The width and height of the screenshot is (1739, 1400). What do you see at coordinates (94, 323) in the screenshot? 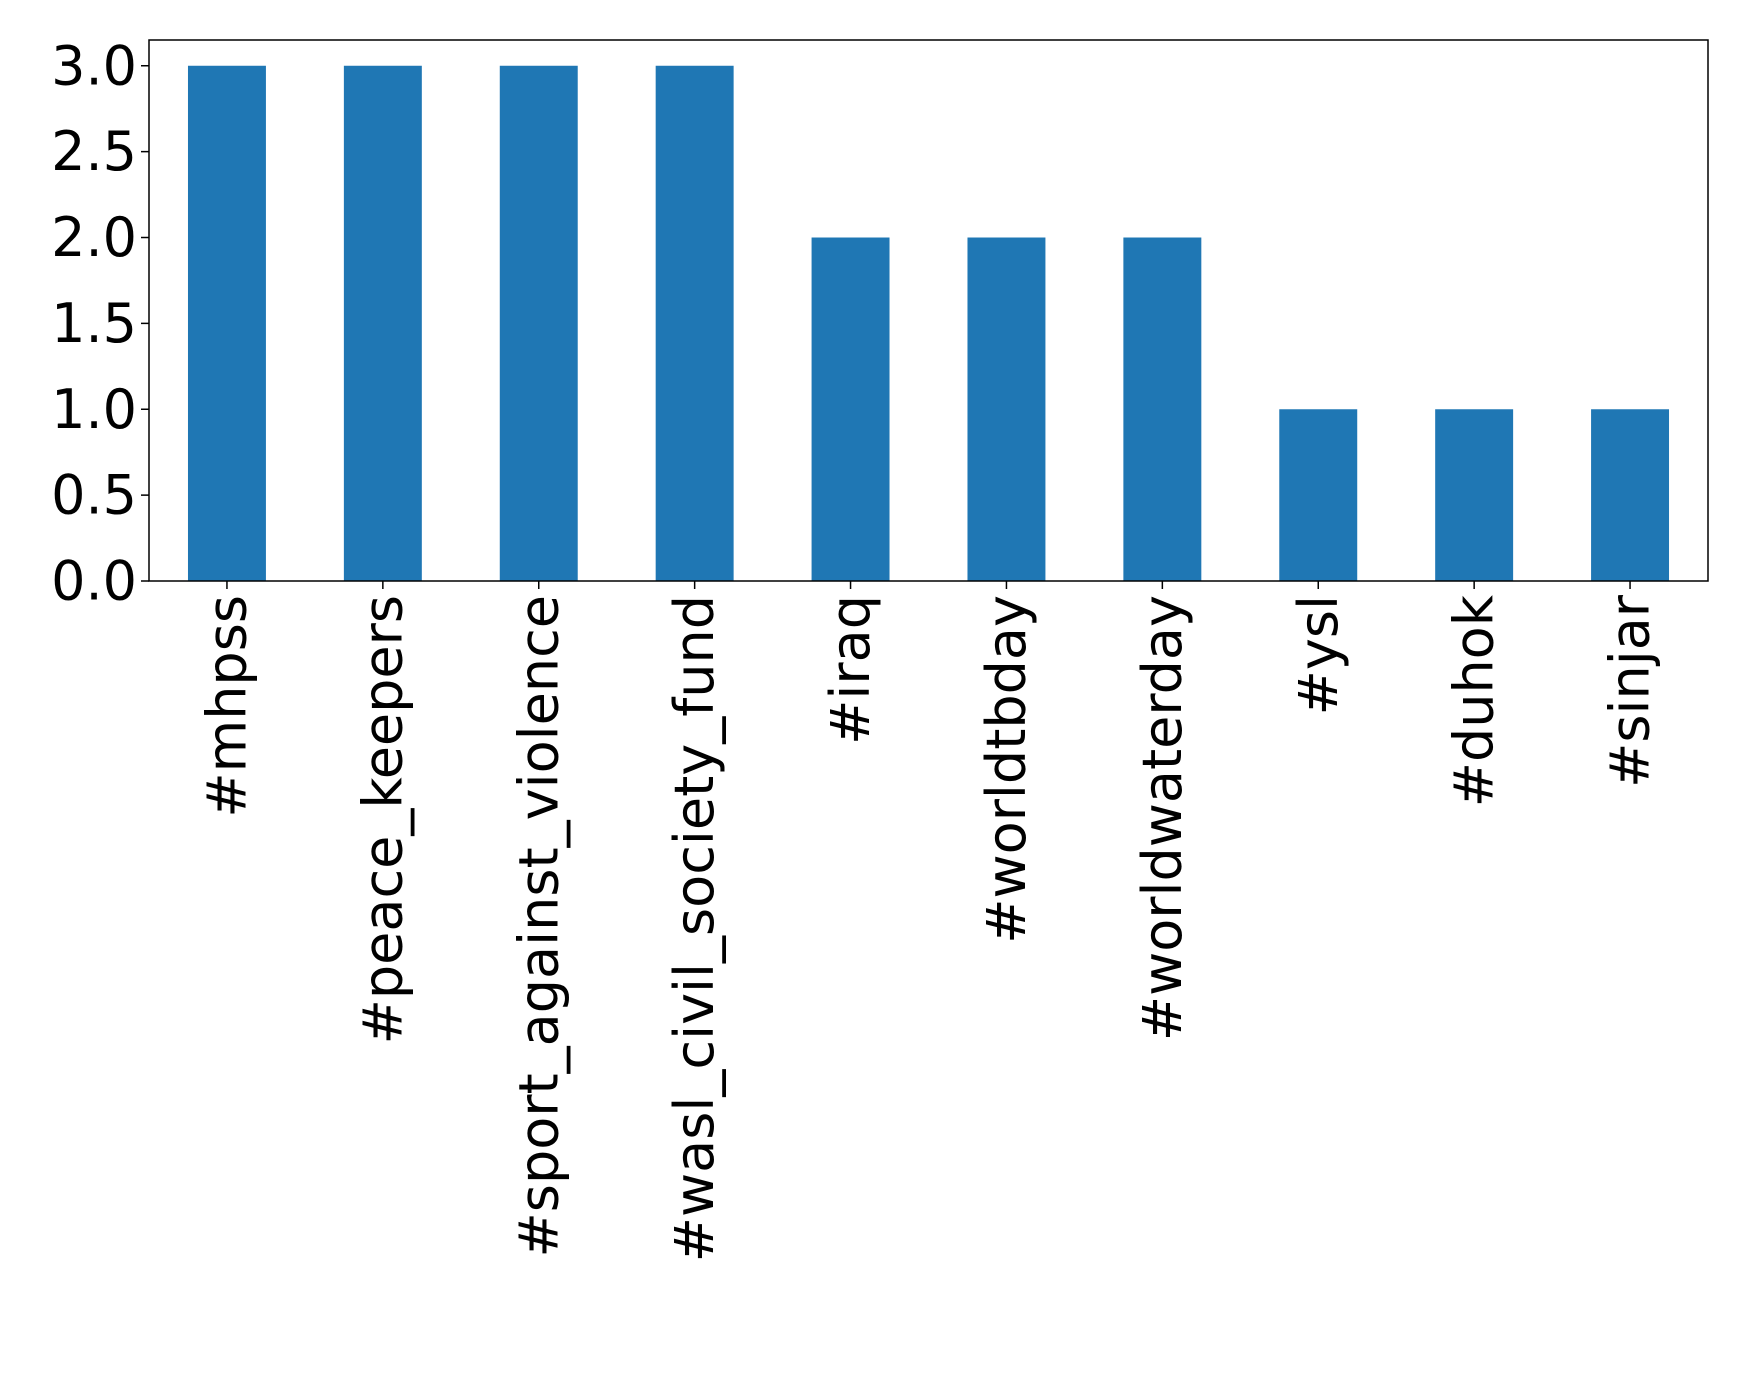
I see `y-tick-label: 1.5` at bounding box center [94, 323].